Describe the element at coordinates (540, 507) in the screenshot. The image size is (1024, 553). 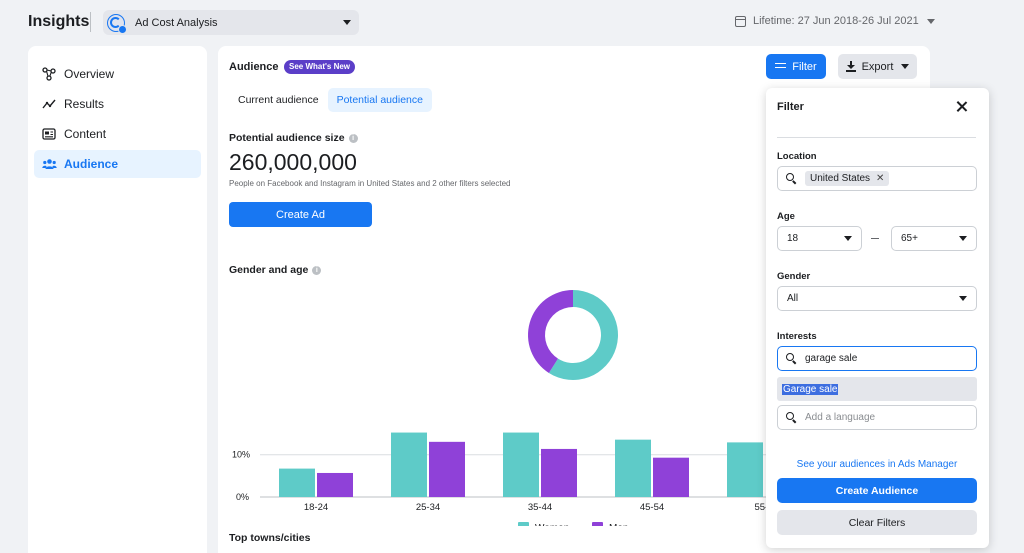
I see `x-tick-label: 35-44` at that location.